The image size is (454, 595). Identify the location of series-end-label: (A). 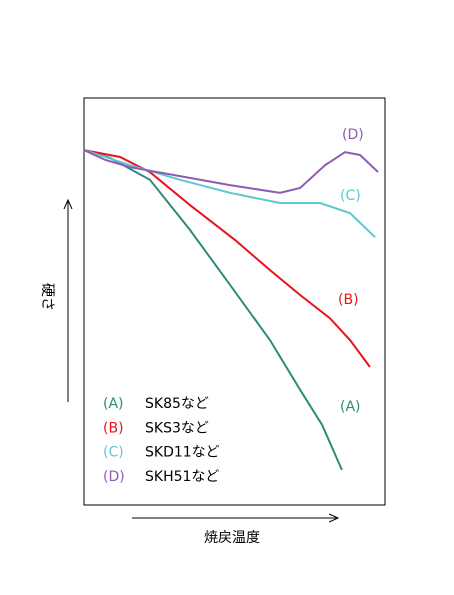
(350, 407).